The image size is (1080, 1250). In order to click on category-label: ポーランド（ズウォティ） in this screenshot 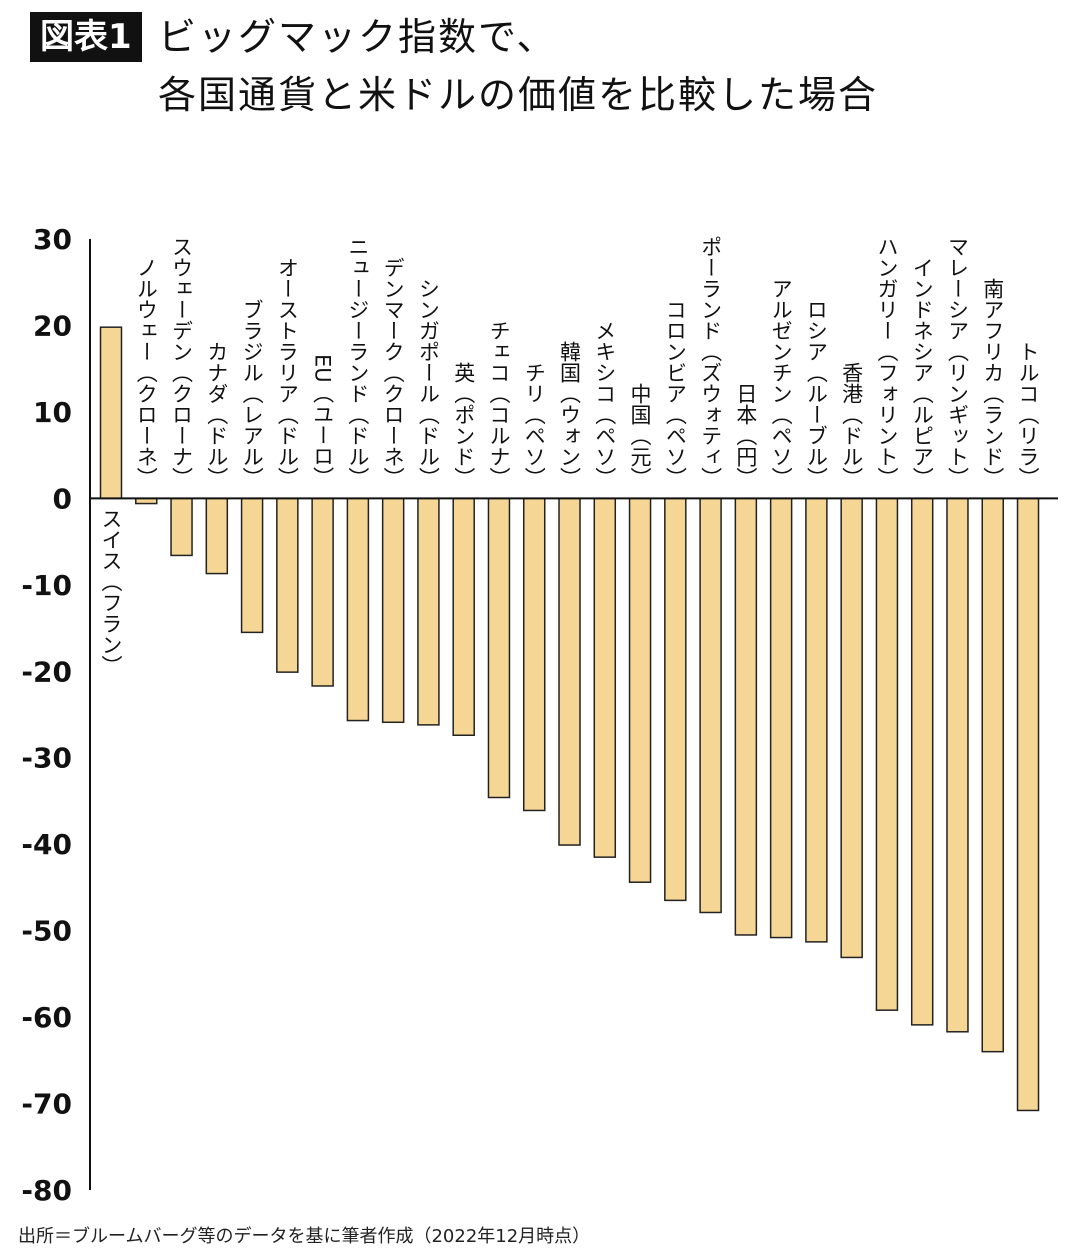, I will do `click(710, 362)`.